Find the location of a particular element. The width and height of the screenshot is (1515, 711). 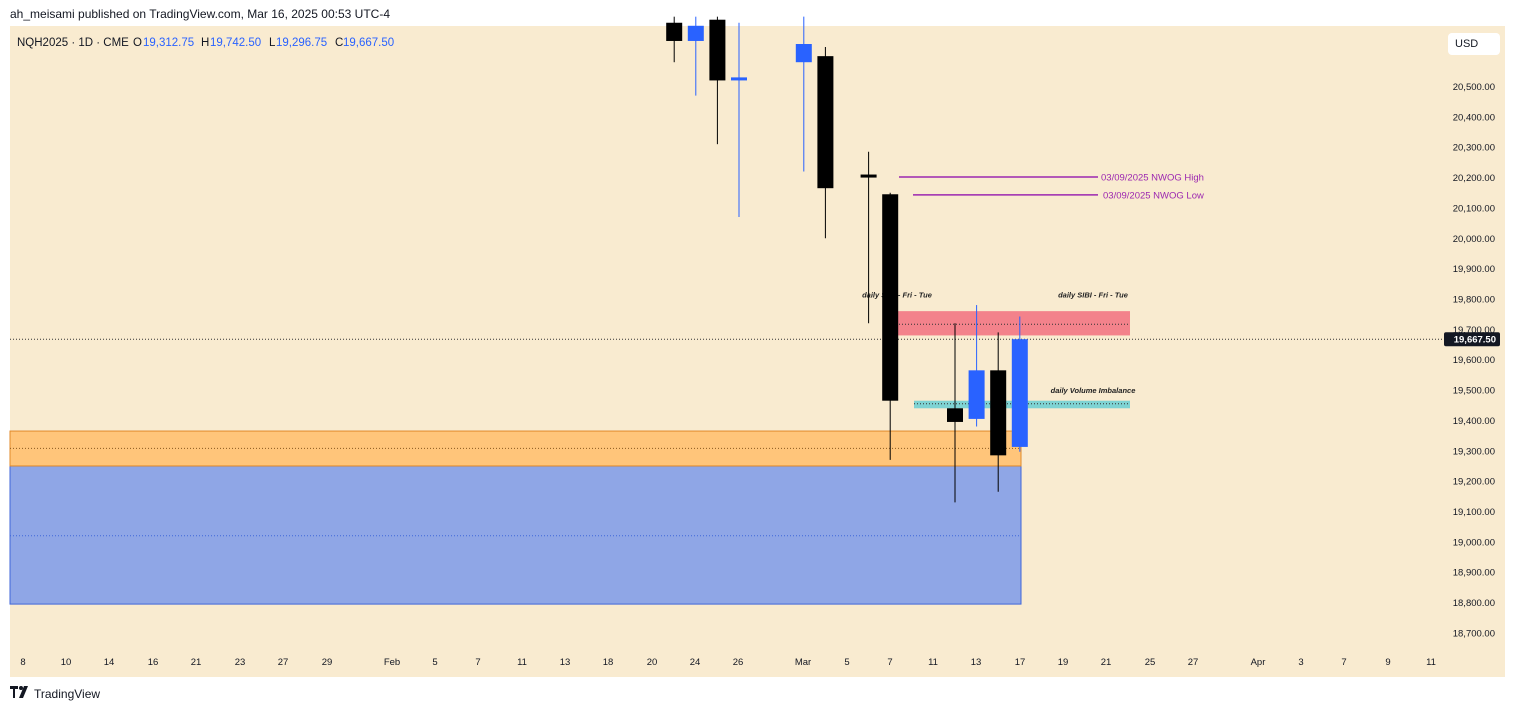

zone-annotation-1: daily SIBI - Fri - Tue is located at coordinates (1093, 294).